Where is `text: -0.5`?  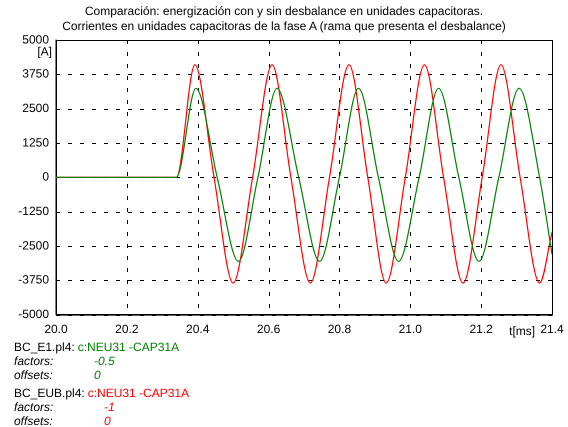
text: -0.5 is located at coordinates (104, 361).